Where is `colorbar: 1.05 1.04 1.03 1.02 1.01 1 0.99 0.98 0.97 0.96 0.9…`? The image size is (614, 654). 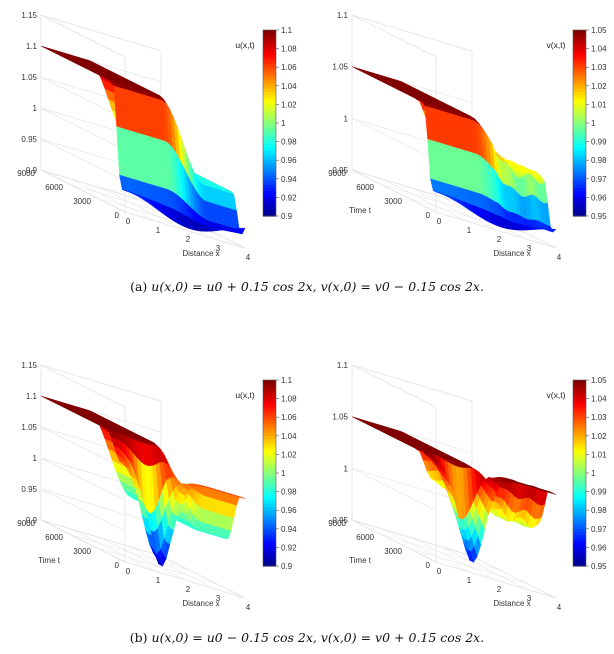 colorbar: 1.05 1.04 1.03 1.02 1.01 1 0.99 0.98 0.97 0.96 0.9… is located at coordinates (589, 123).